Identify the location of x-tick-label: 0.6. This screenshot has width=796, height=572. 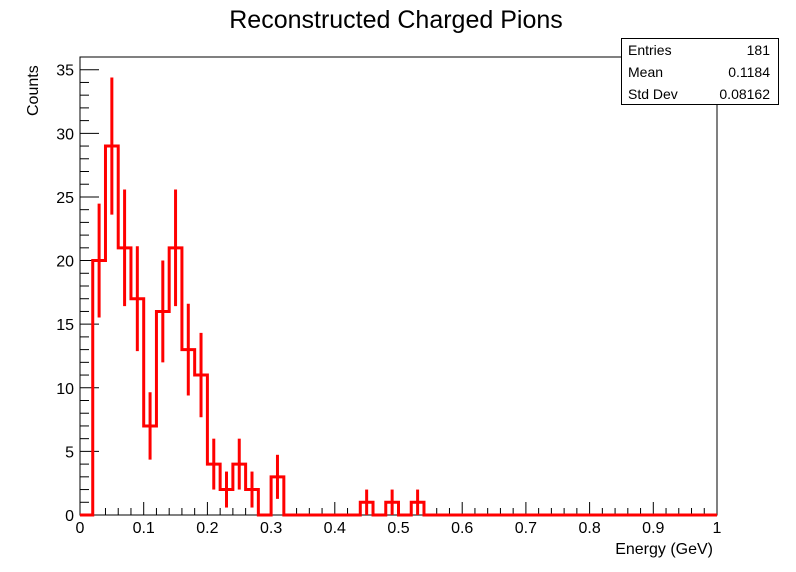
(462, 528).